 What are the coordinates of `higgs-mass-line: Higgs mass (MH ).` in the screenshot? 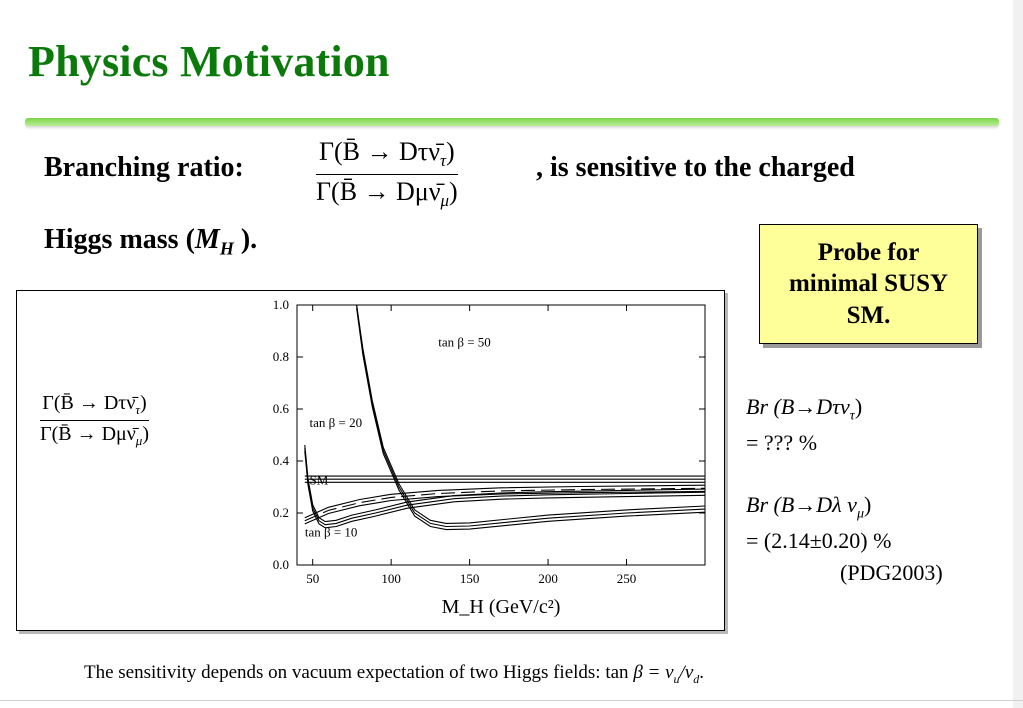 It's located at (151, 241).